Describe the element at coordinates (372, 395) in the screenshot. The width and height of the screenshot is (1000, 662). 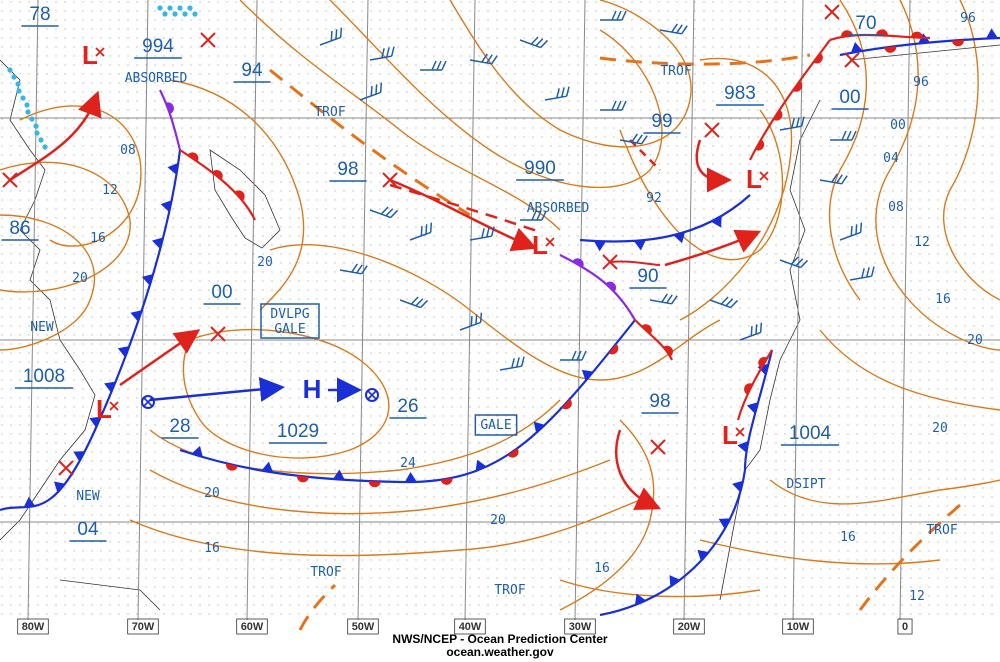
I see `center-marker-cross` at that location.